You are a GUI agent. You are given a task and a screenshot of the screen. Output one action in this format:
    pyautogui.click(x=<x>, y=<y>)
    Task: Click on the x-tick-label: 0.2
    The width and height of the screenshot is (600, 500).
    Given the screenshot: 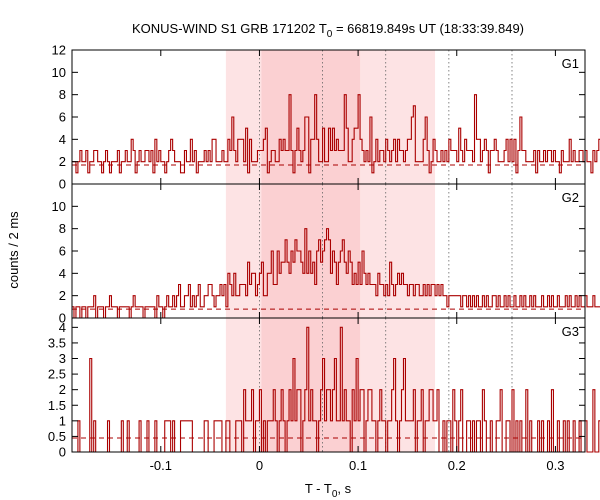 What is the action you would take?
    pyautogui.click(x=457, y=465)
    